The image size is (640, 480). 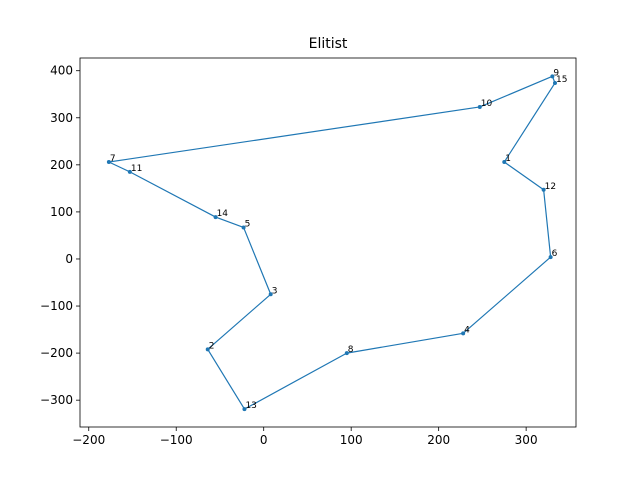 What do you see at coordinates (438, 440) in the screenshot?
I see `x-tick-label: 200` at bounding box center [438, 440].